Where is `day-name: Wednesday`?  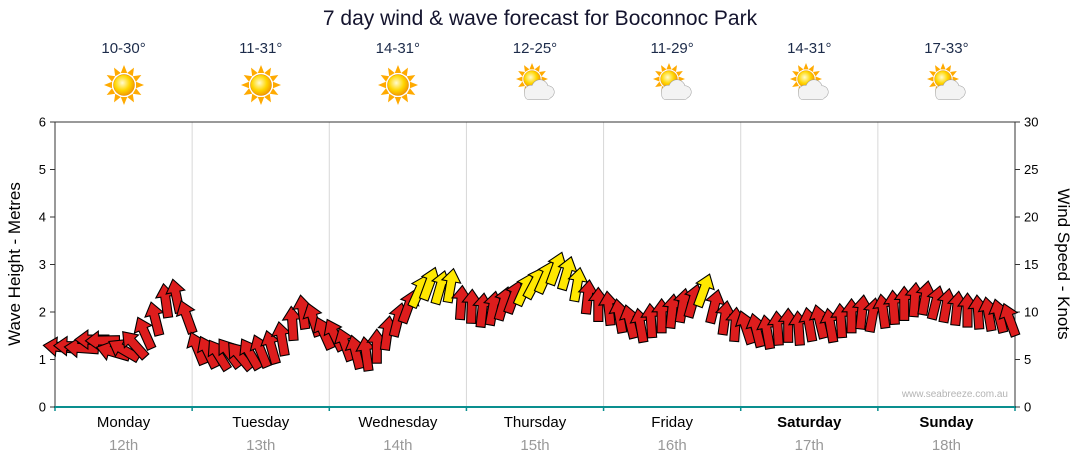
day-name: Wednesday is located at coordinates (398, 422).